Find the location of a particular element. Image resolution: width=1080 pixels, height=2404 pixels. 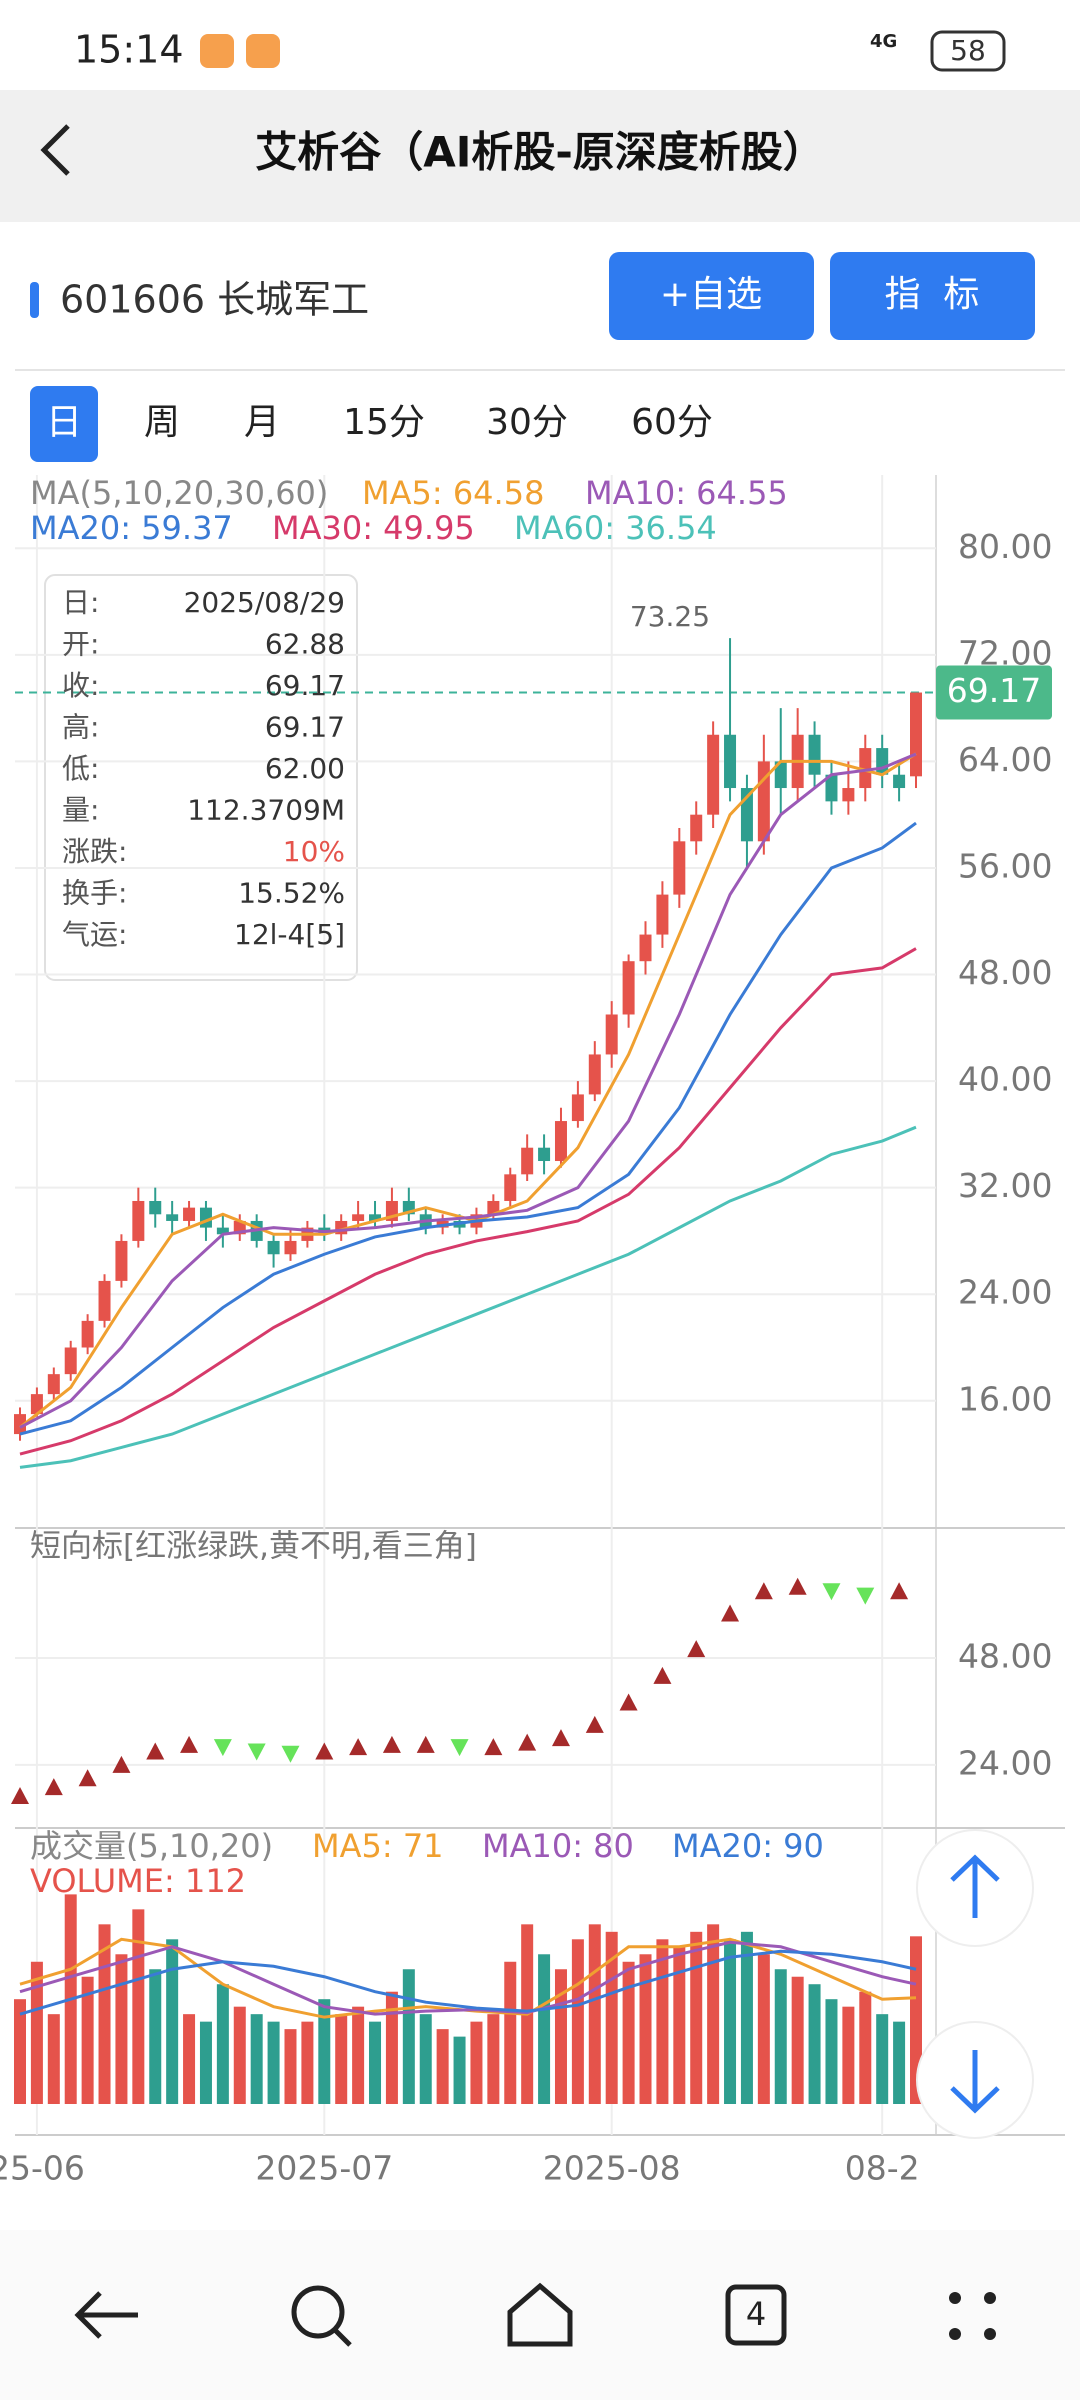

volume-legend: MA20: 90 is located at coordinates (748, 1846).